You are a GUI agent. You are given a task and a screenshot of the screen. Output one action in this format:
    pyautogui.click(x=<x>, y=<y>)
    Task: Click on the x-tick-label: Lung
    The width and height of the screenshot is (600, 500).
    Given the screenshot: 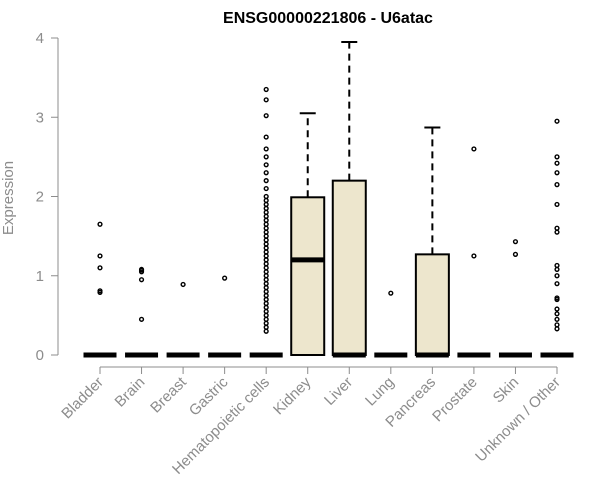 What is the action you would take?
    pyautogui.click(x=380, y=392)
    